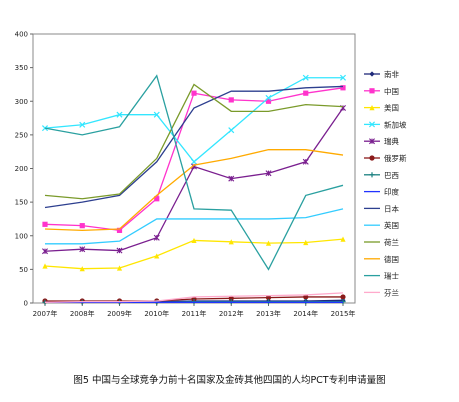 This screenshot has width=459, height=402. Describe the element at coordinates (395, 158) in the screenshot. I see `legend-label-5: 俄罗斯` at that location.